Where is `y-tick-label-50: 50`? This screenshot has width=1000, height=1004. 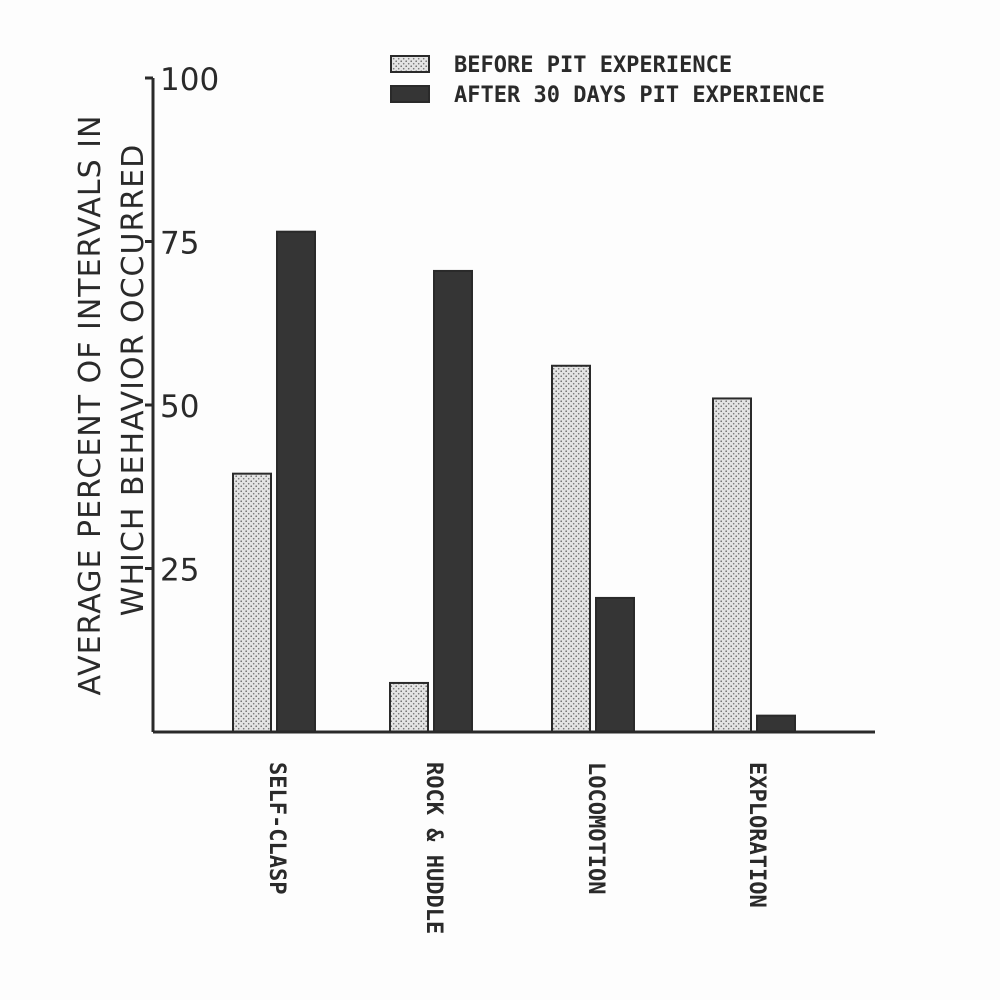
y-tick-label-50: 50 is located at coordinates (179, 407).